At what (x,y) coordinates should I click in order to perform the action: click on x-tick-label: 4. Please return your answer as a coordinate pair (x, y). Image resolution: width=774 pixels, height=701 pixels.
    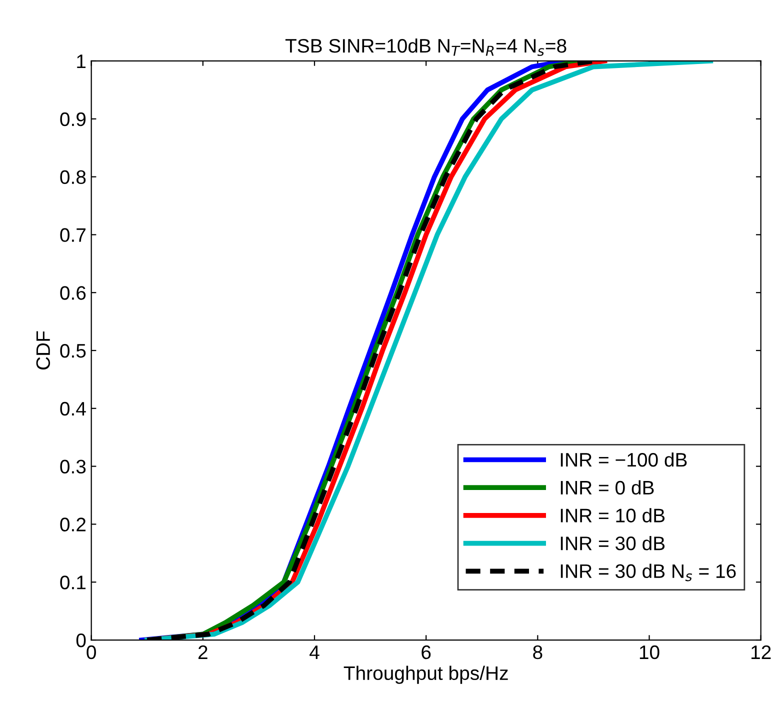
    Looking at the image, I should click on (315, 652).